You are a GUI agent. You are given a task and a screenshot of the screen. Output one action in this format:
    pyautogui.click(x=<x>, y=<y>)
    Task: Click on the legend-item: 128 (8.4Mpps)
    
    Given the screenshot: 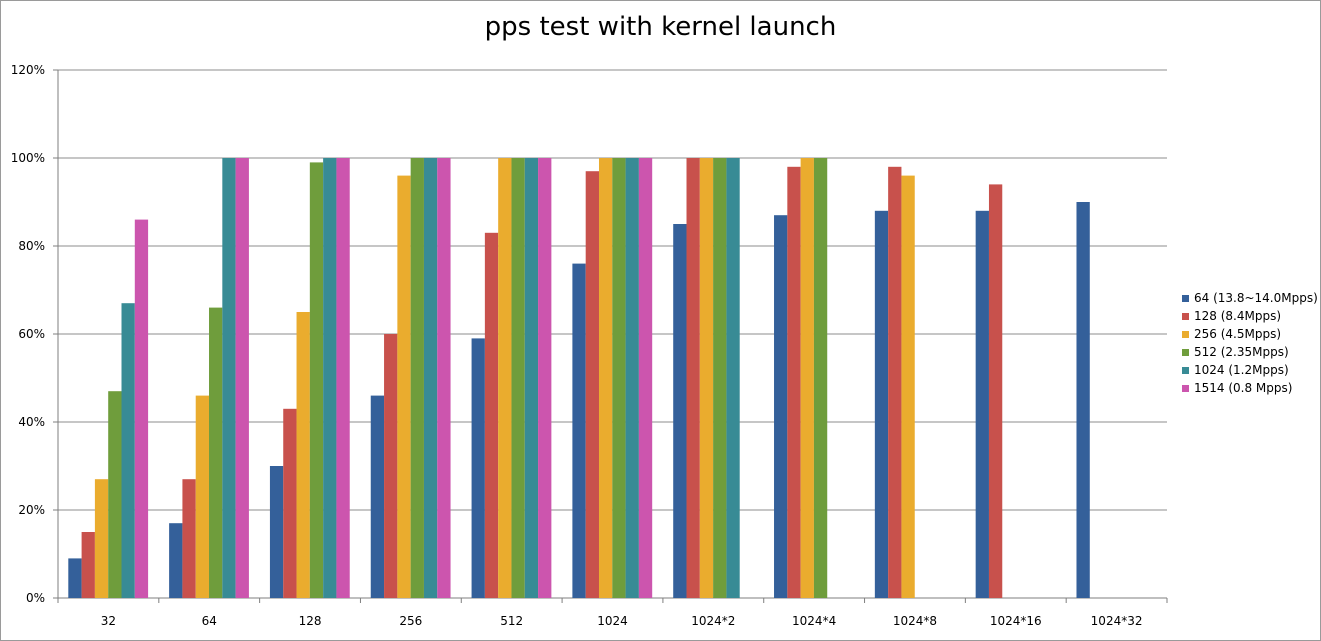 What is the action you would take?
    pyautogui.click(x=1250, y=316)
    